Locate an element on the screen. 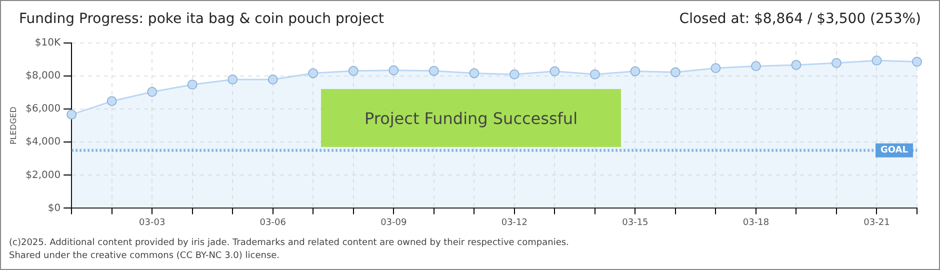 This screenshot has width=940, height=270. x-tick-label: 03-09 is located at coordinates (393, 223).